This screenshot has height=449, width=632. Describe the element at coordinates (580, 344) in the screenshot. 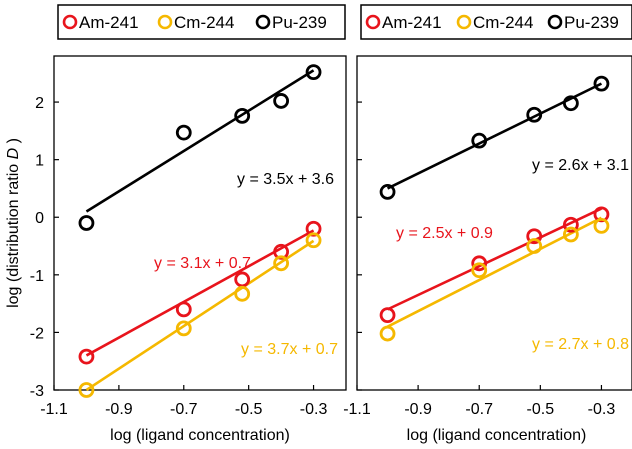

I see `equation-label-cm-244: y = 2.7x + 0.8` at that location.